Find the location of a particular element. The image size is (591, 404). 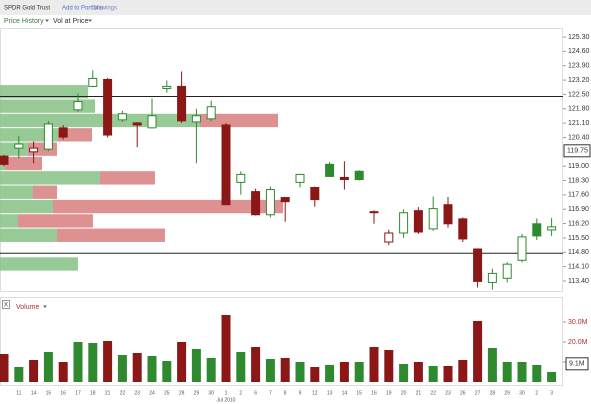

y-tick-label: 116.90 is located at coordinates (578, 209).